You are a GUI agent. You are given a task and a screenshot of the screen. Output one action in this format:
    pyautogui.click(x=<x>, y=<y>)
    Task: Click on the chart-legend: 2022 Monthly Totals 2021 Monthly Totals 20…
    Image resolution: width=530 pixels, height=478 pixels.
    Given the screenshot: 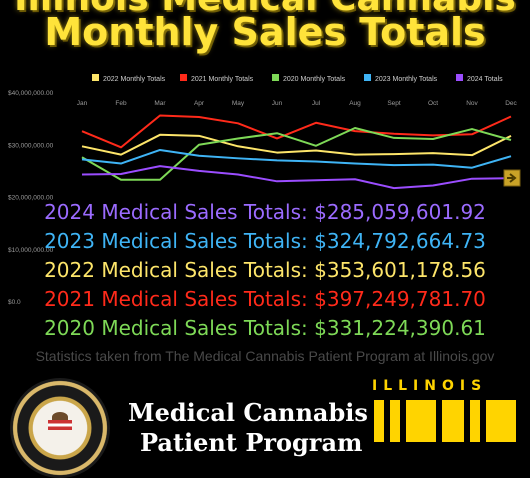 What is the action you would take?
    pyautogui.click(x=297, y=78)
    